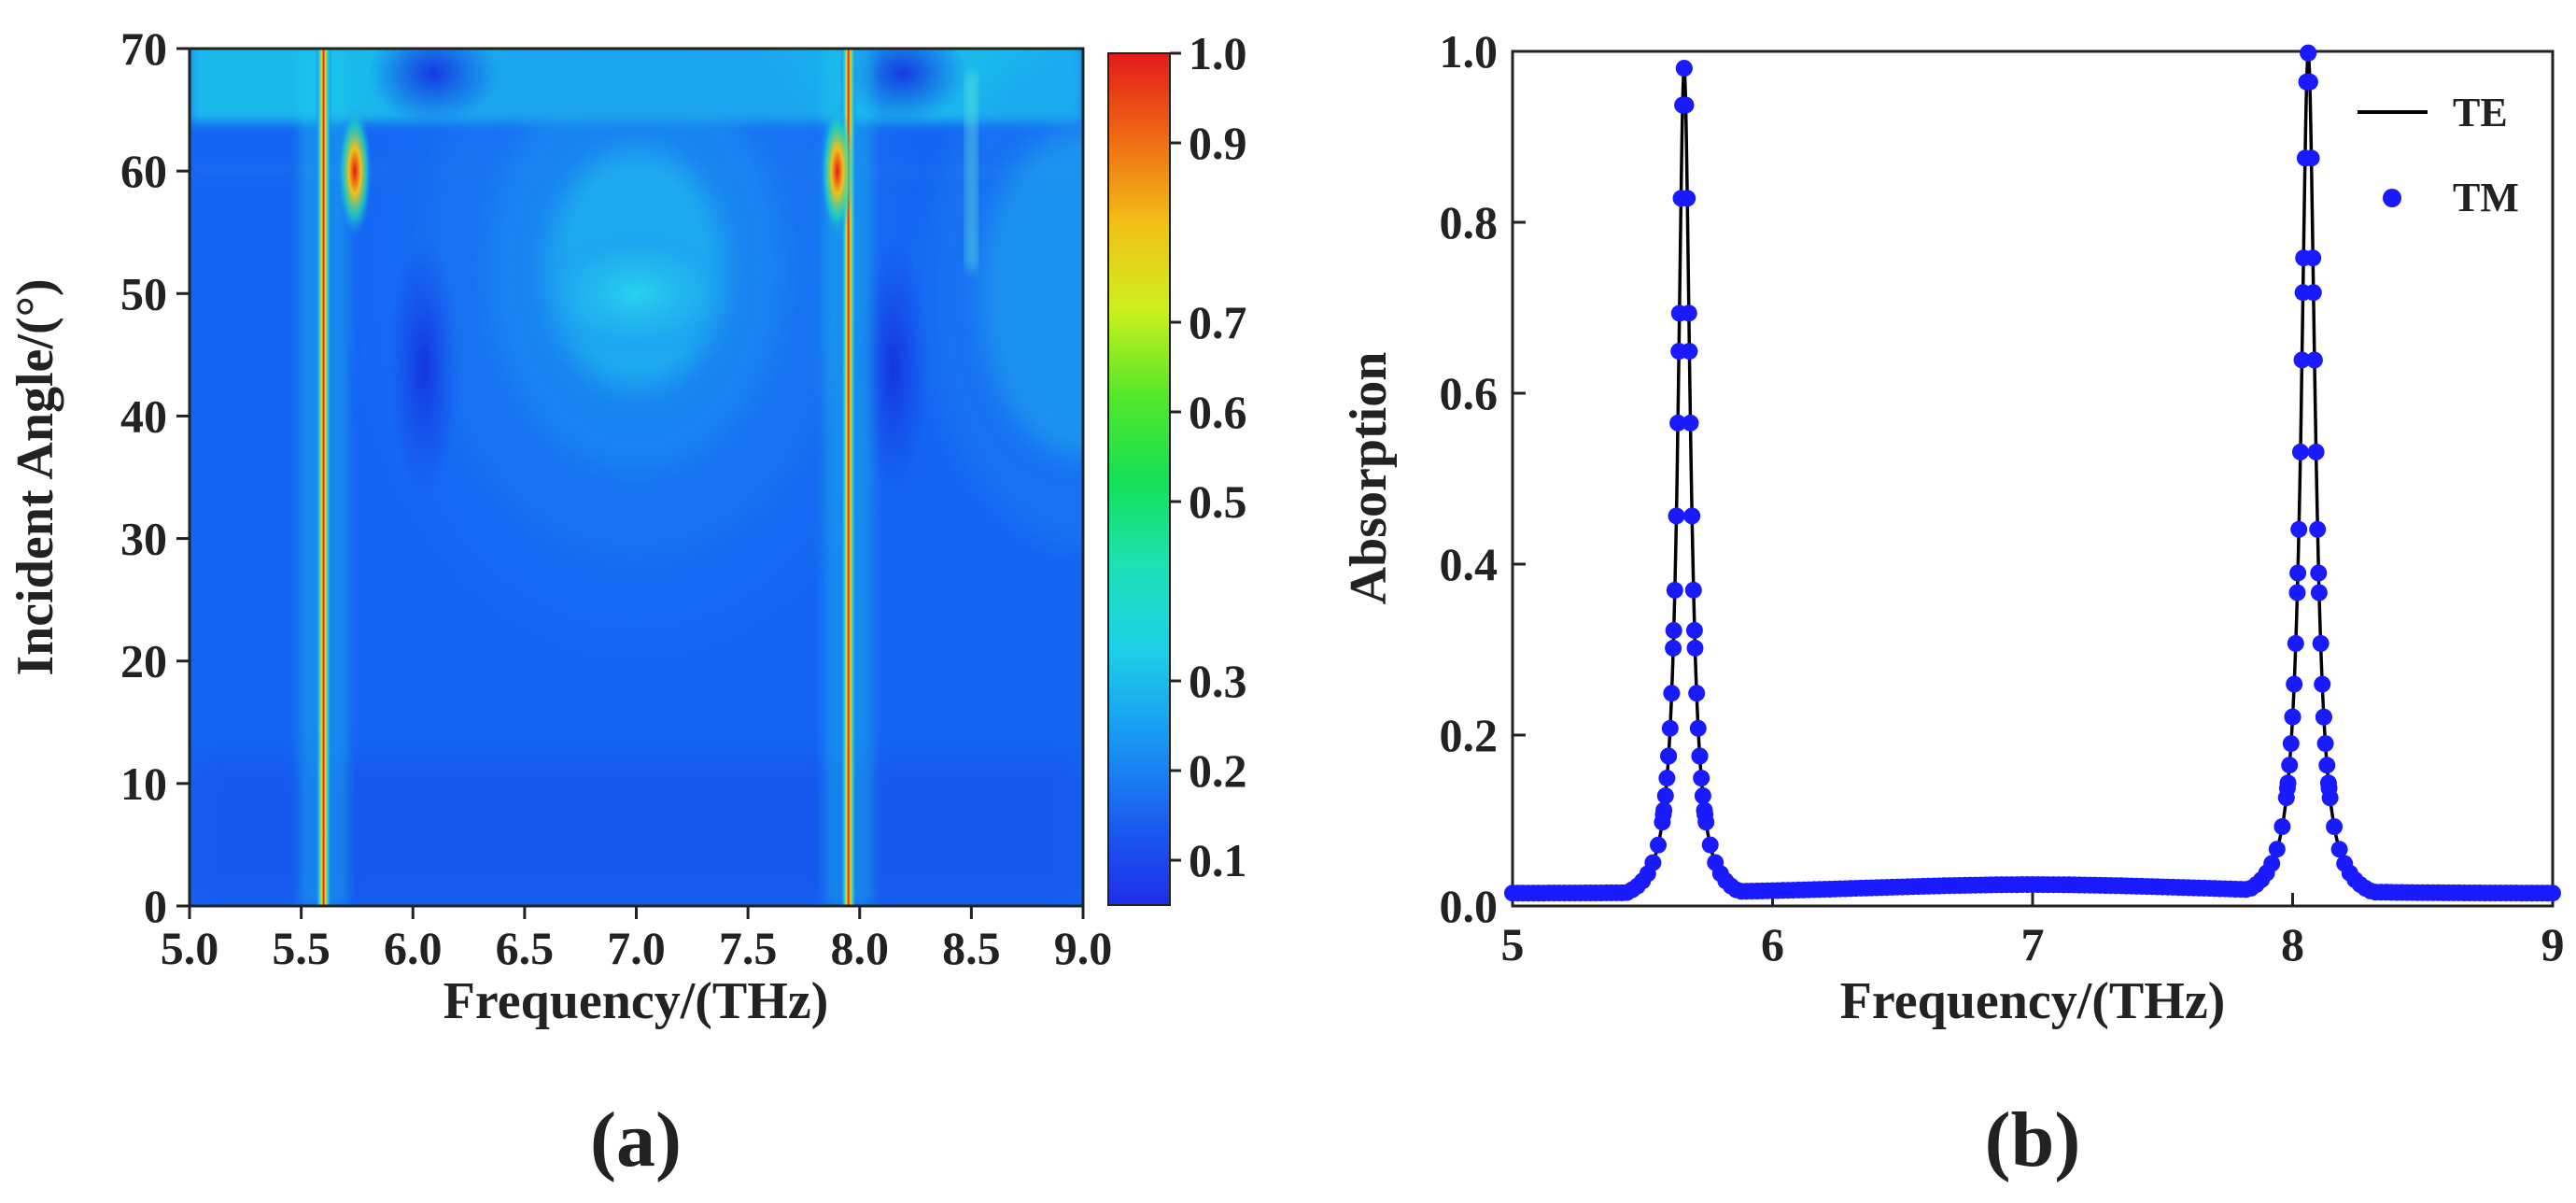  Describe the element at coordinates (1218, 412) in the screenshot. I see `colorbar-tick-label: 0.6` at that location.